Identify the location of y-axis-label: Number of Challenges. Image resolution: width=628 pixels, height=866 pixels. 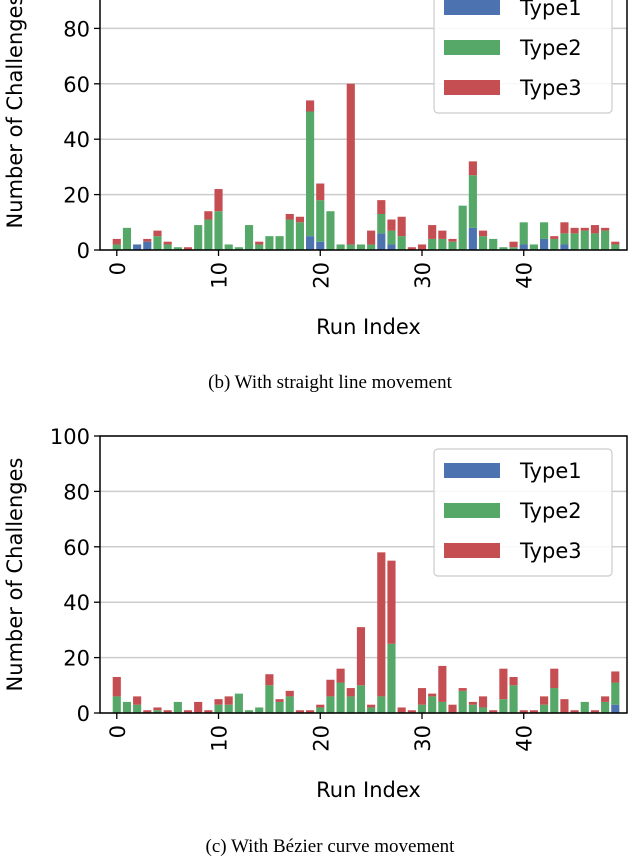
(15, 114).